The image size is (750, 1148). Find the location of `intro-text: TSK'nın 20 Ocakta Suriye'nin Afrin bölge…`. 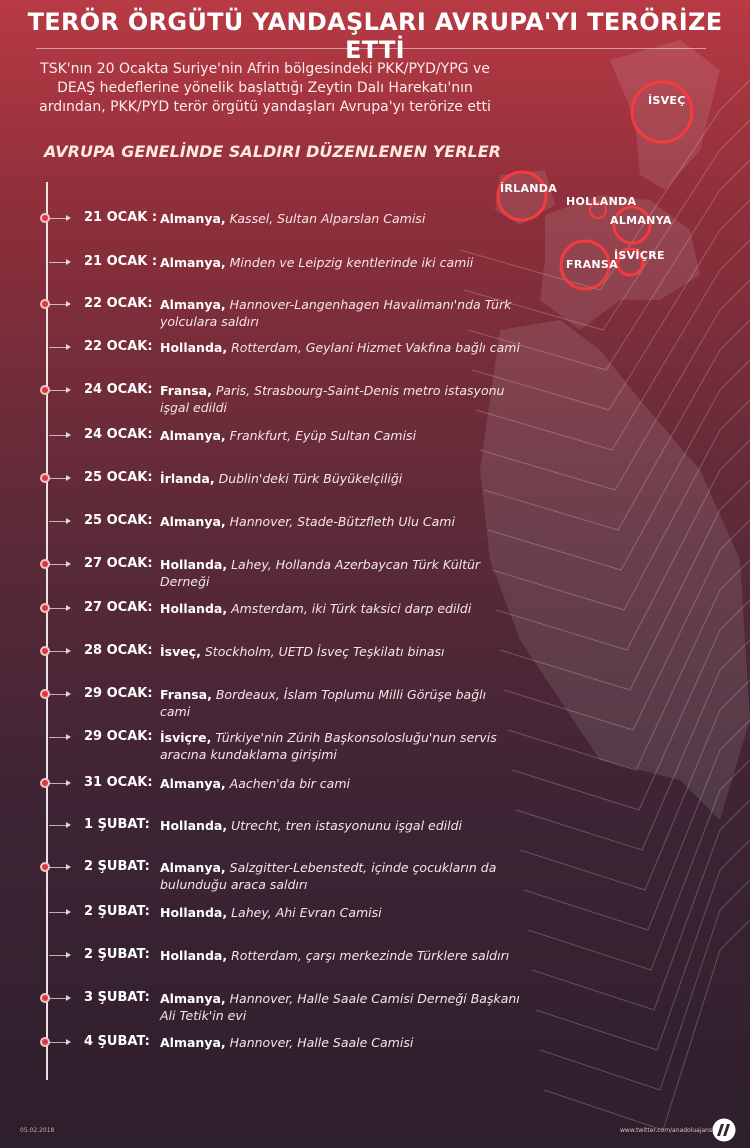

intro-text: TSK'nın 20 Ocakta Suriye'nin Afrin bölge… is located at coordinates (265, 88).